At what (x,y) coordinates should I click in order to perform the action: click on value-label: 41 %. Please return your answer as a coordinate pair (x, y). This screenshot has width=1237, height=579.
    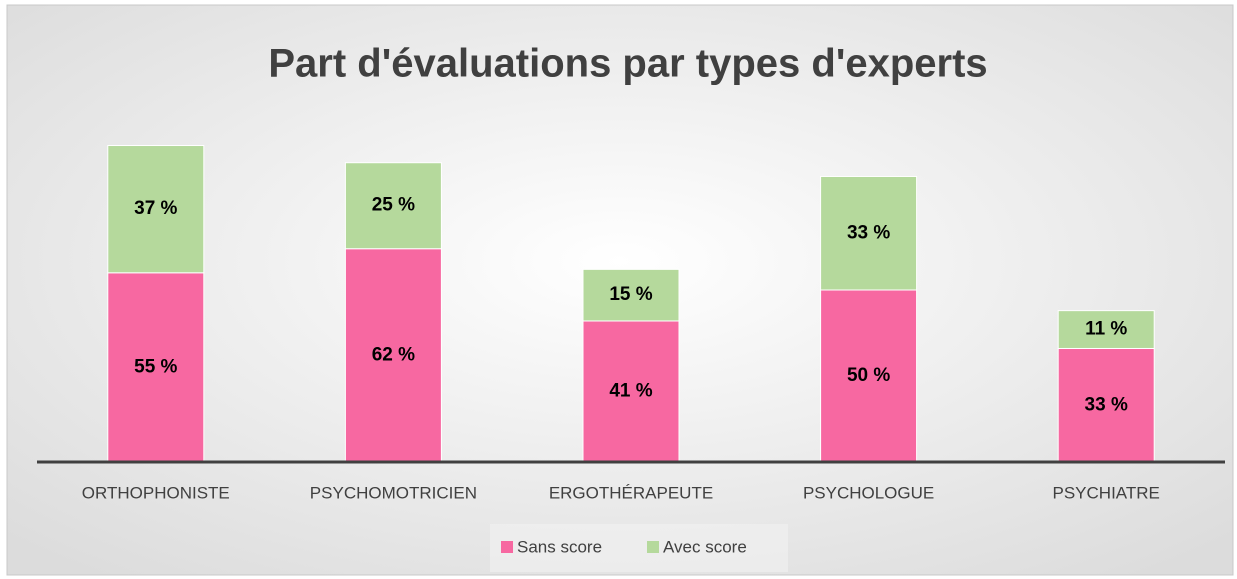
    Looking at the image, I should click on (630, 390).